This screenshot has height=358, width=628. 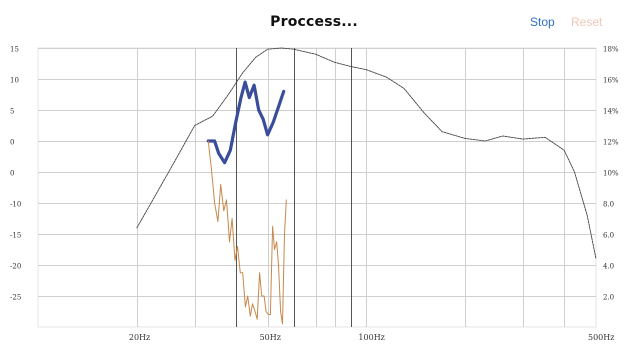 What do you see at coordinates (608, 267) in the screenshot?
I see `right-tick-label: 4.0` at bounding box center [608, 267].